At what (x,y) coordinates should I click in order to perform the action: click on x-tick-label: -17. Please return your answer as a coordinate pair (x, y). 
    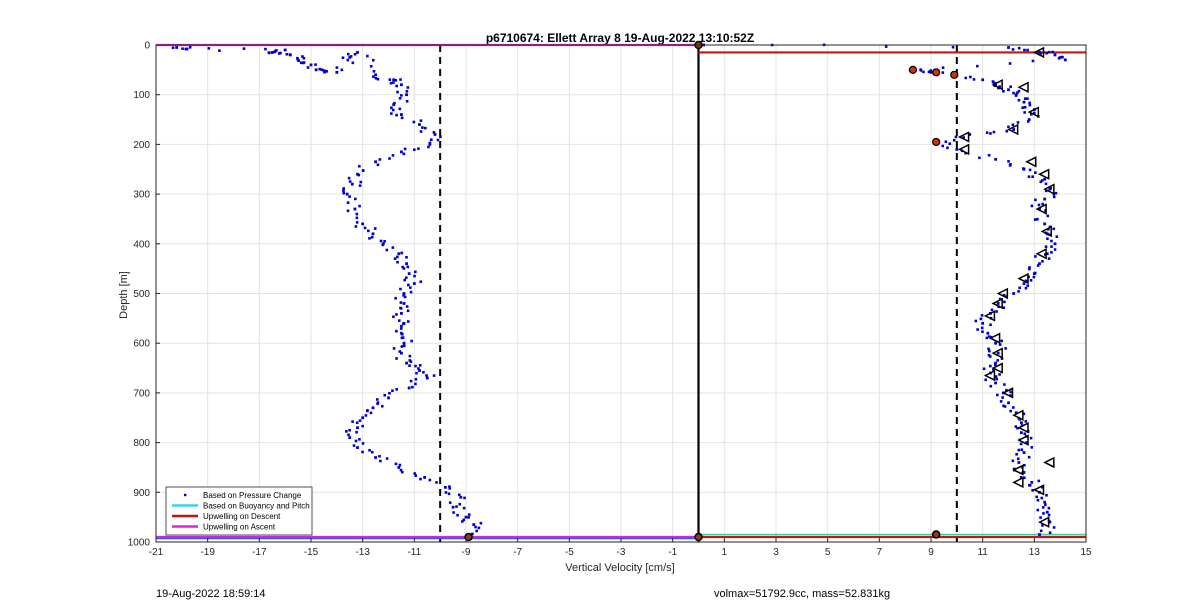
    Looking at the image, I should click on (259, 552).